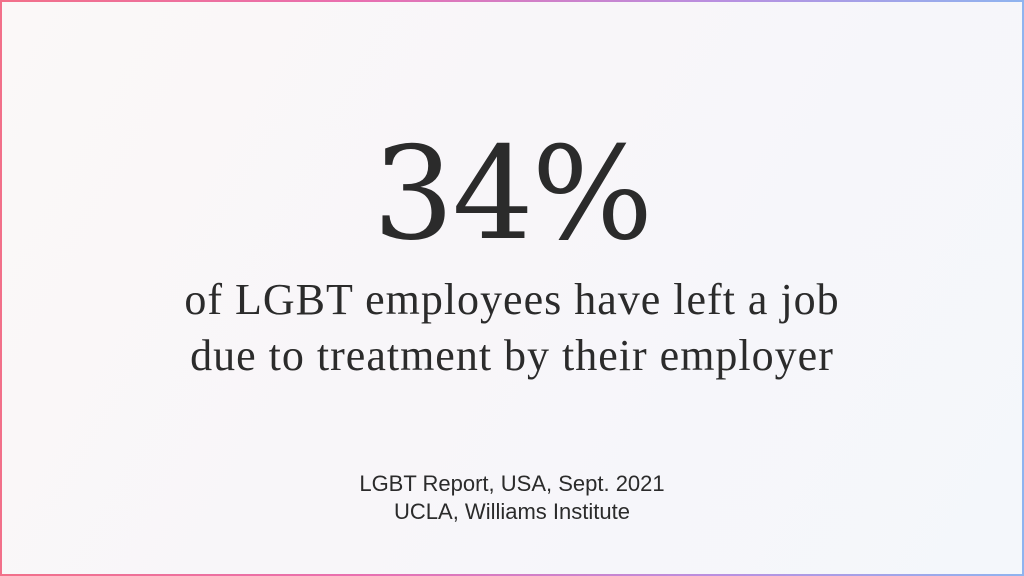 The image size is (1024, 576). What do you see at coordinates (512, 483) in the screenshot?
I see `source-line-1: LGBT Report, USA, Sept. 2021` at bounding box center [512, 483].